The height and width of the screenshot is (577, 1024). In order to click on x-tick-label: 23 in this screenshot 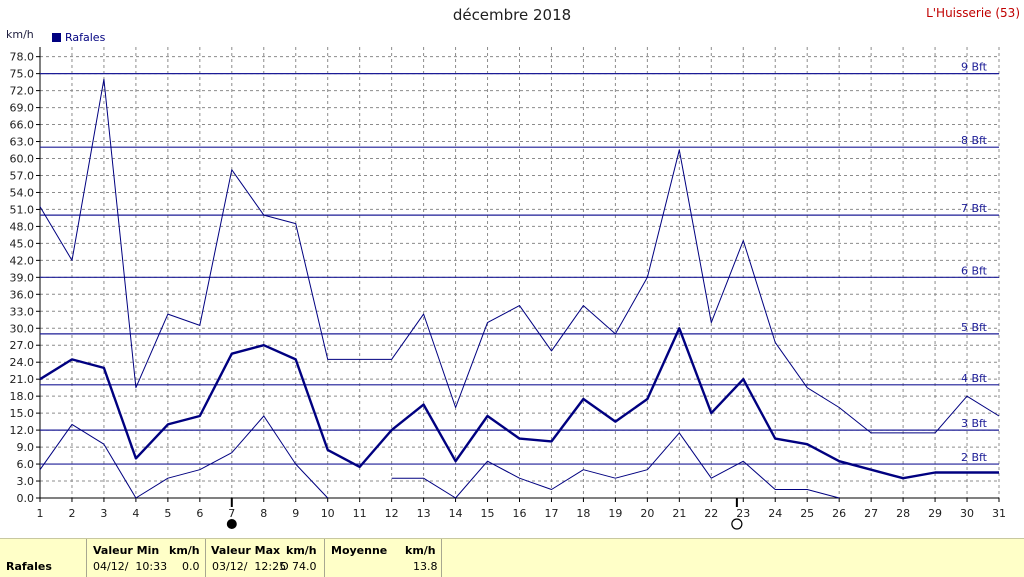, I will do `click(743, 513)`.